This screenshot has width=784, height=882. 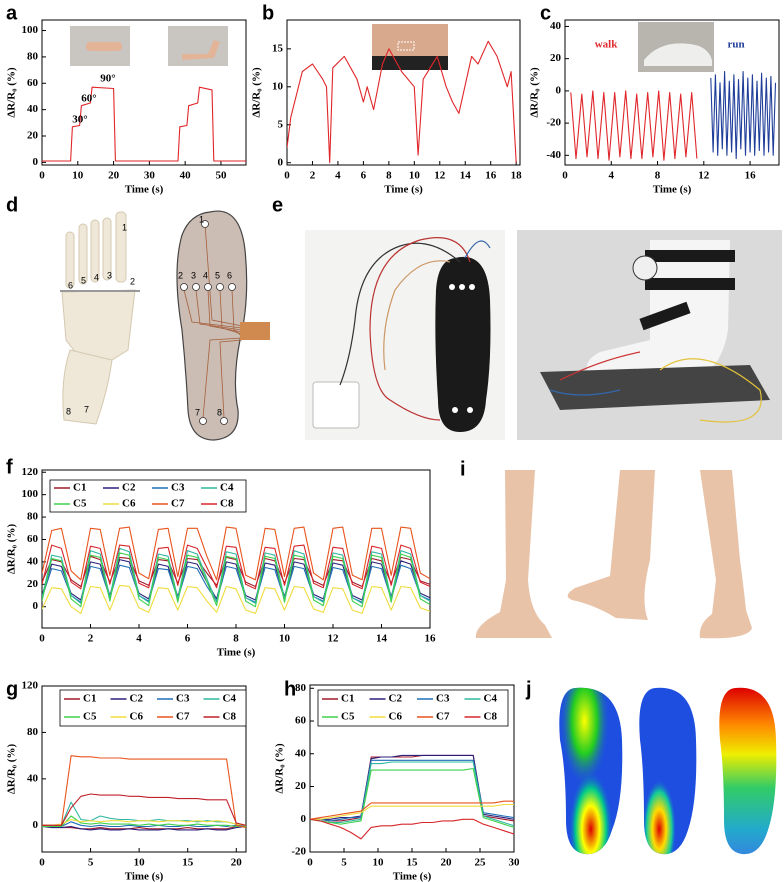 What do you see at coordinates (290, 689) in the screenshot?
I see `panel-label: h` at bounding box center [290, 689].